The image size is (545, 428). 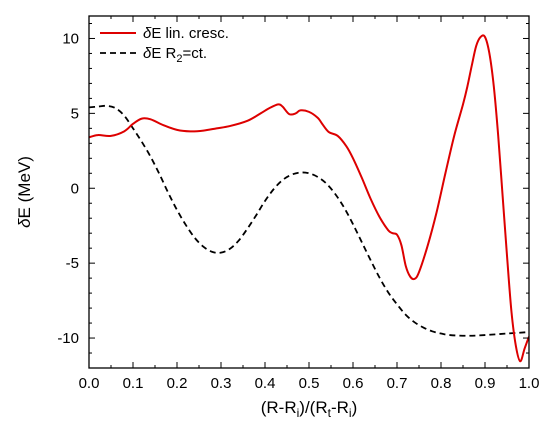 I want to click on x-tick-label: 1.0, so click(x=529, y=383).